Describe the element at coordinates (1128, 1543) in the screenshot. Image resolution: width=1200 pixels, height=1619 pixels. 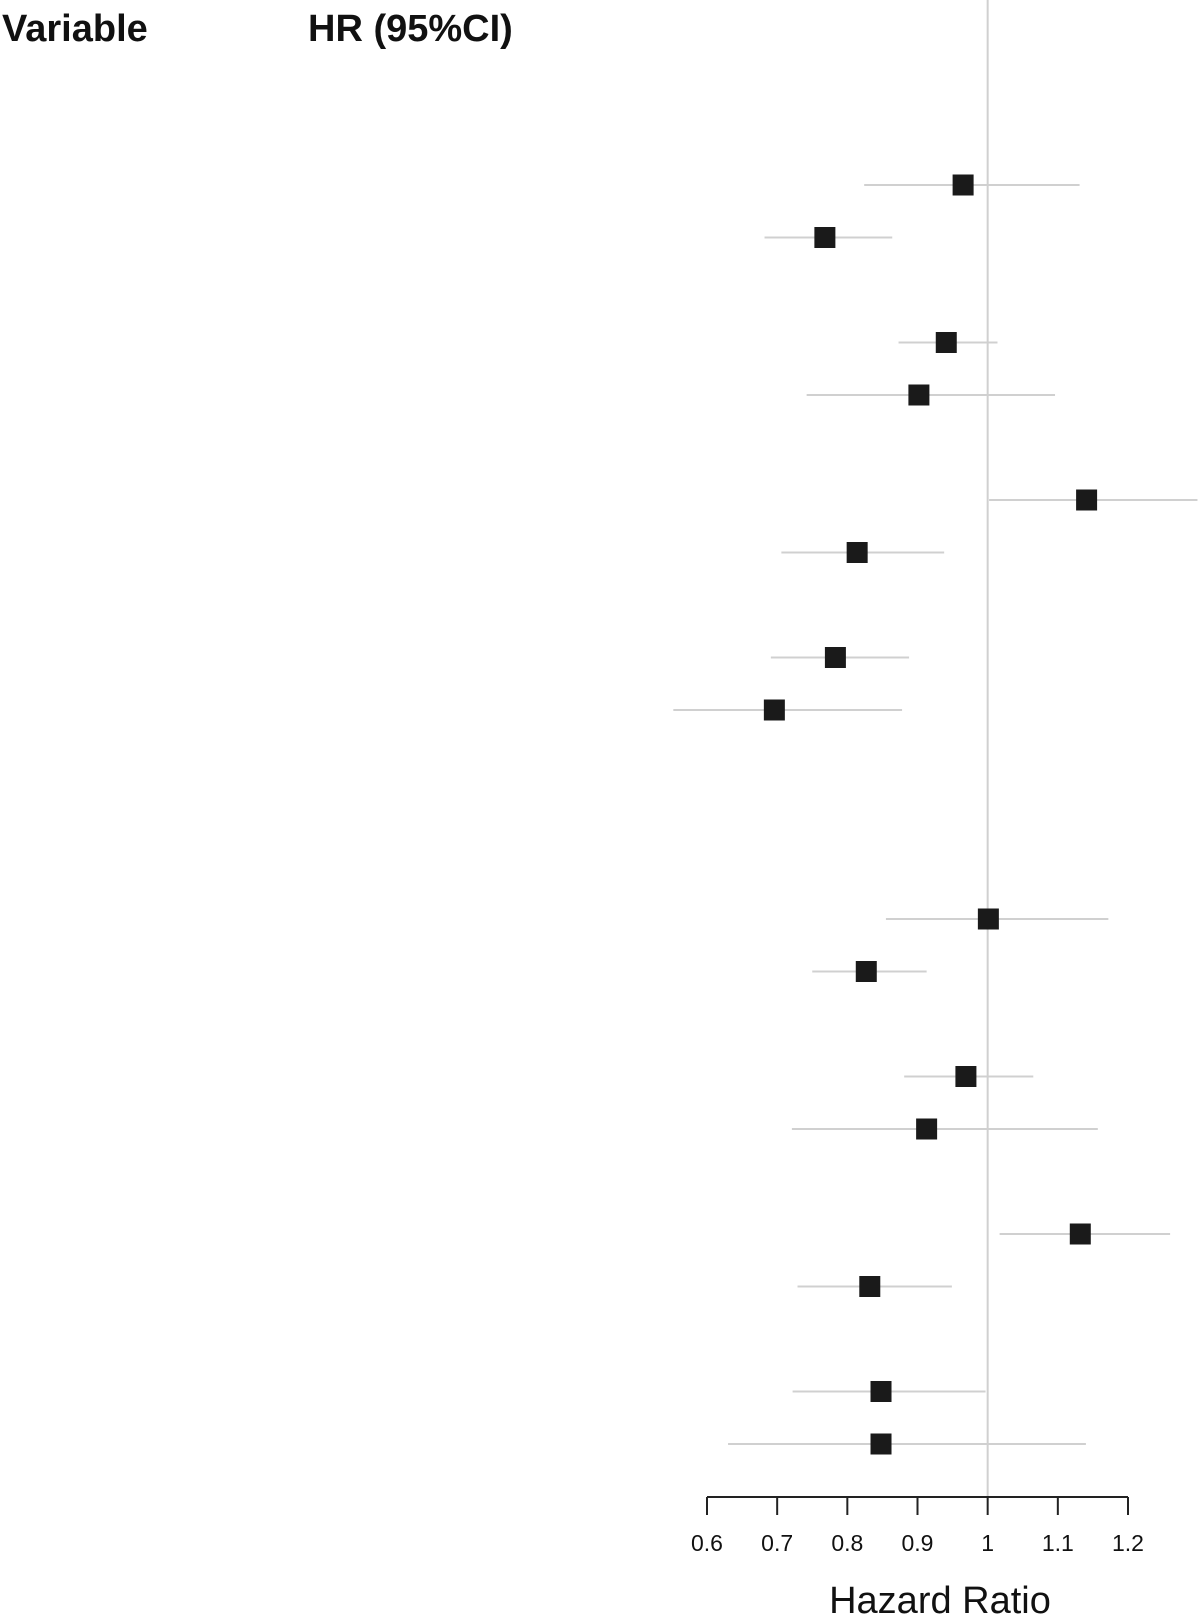
I see `x-tick-label: 1.2` at that location.